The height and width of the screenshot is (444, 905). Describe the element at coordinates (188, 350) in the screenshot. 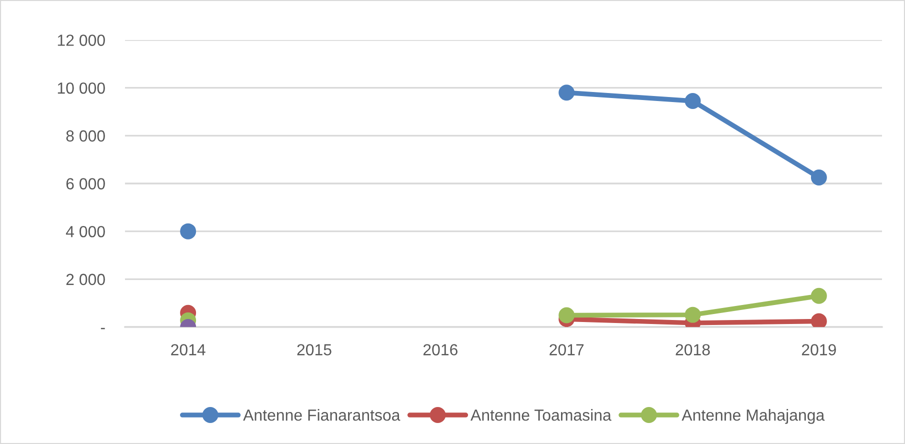

I see `x-tick-label: 2014` at that location.